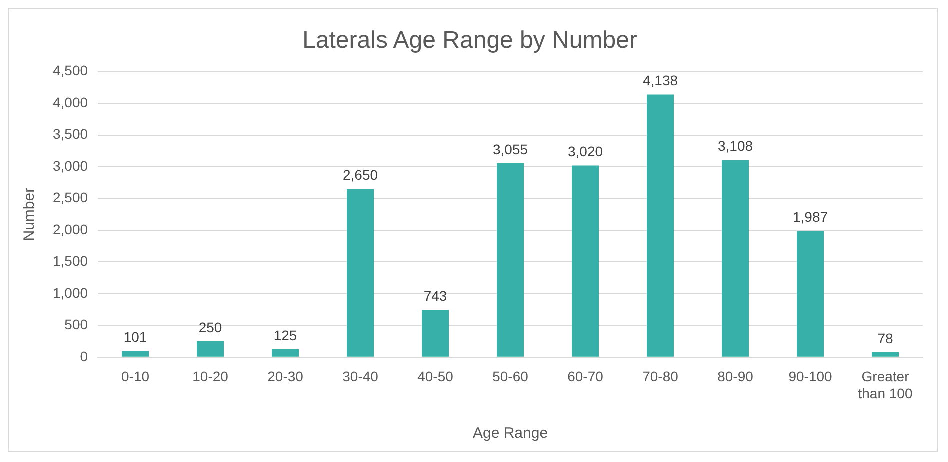  I want to click on data-label: 3,108, so click(736, 146).